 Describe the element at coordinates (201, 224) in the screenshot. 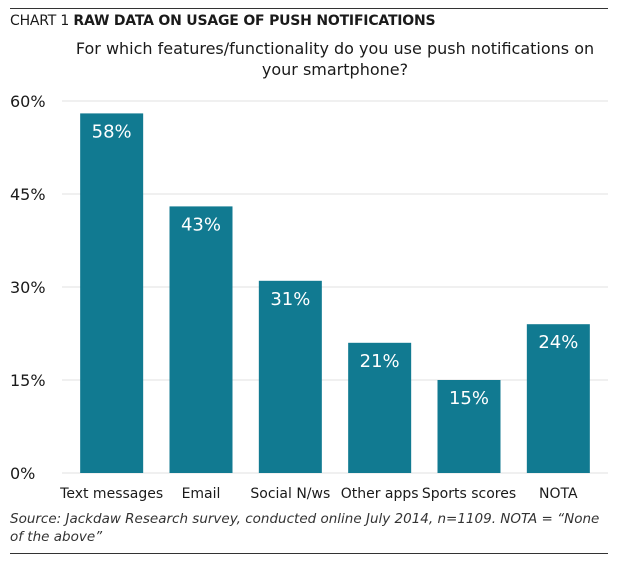

I see `bar-value-label: 43%` at that location.